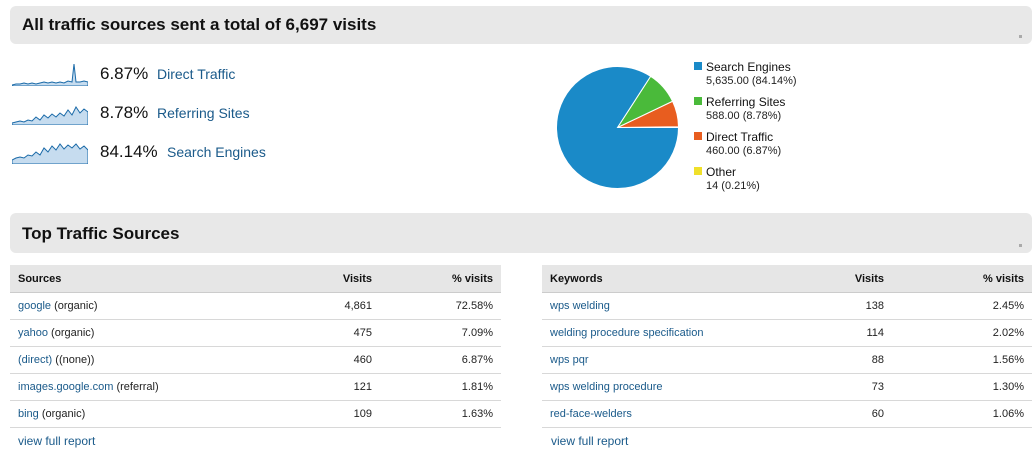 This screenshot has width=1036, height=456. Describe the element at coordinates (124, 73) in the screenshot. I see `direct-traffic-percent: 6.87%` at that location.